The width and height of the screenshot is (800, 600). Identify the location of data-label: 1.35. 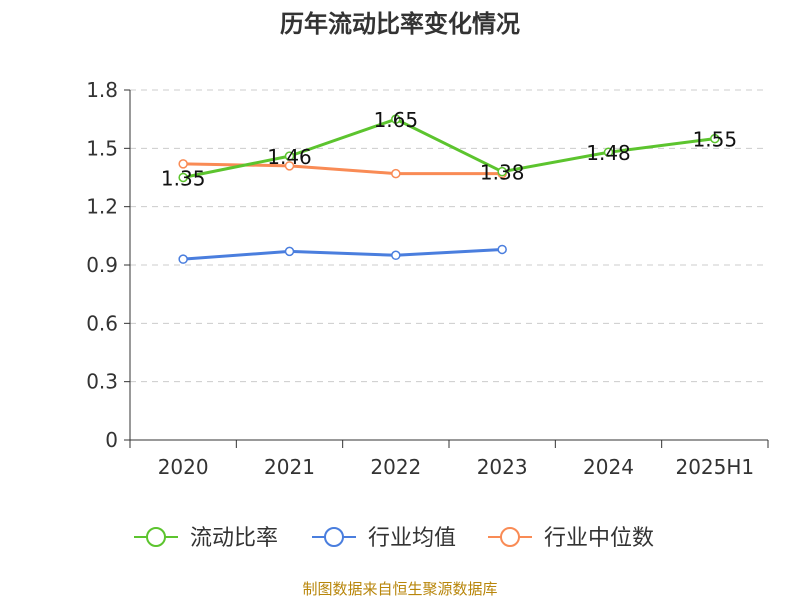
(183, 179).